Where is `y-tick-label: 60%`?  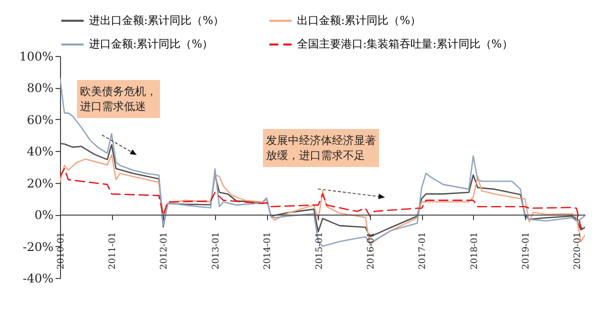
y-tick-label: 60% is located at coordinates (40, 119).